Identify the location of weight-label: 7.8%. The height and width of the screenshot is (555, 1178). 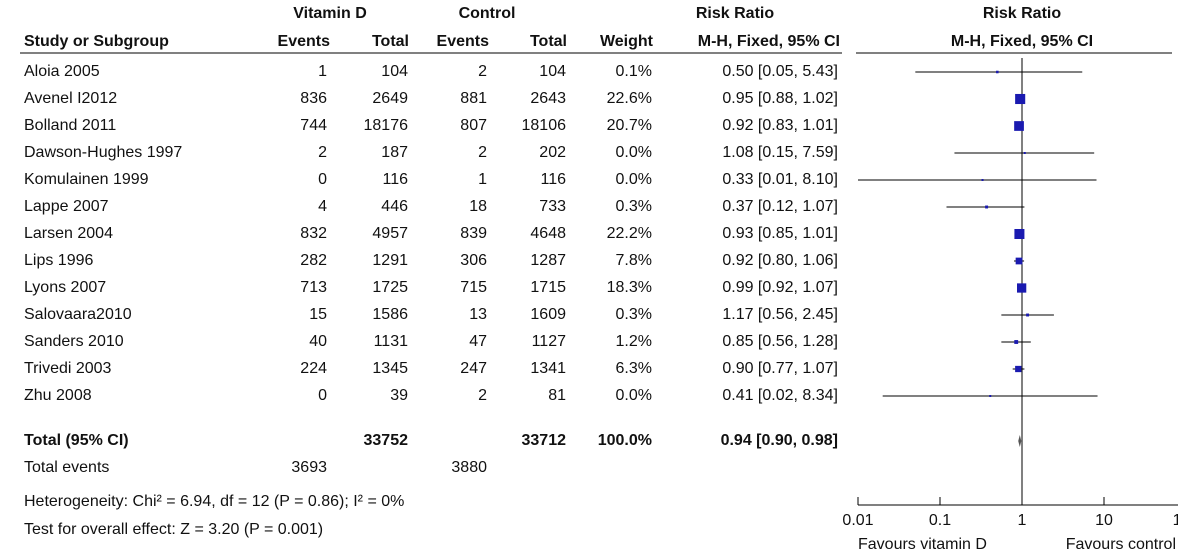
(634, 260).